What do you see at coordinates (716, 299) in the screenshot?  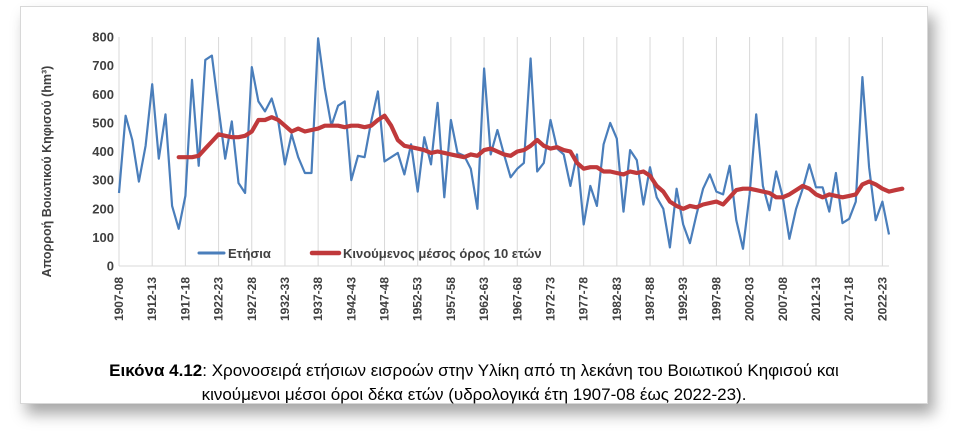 I see `x-tick-label: 1997-98` at bounding box center [716, 299].